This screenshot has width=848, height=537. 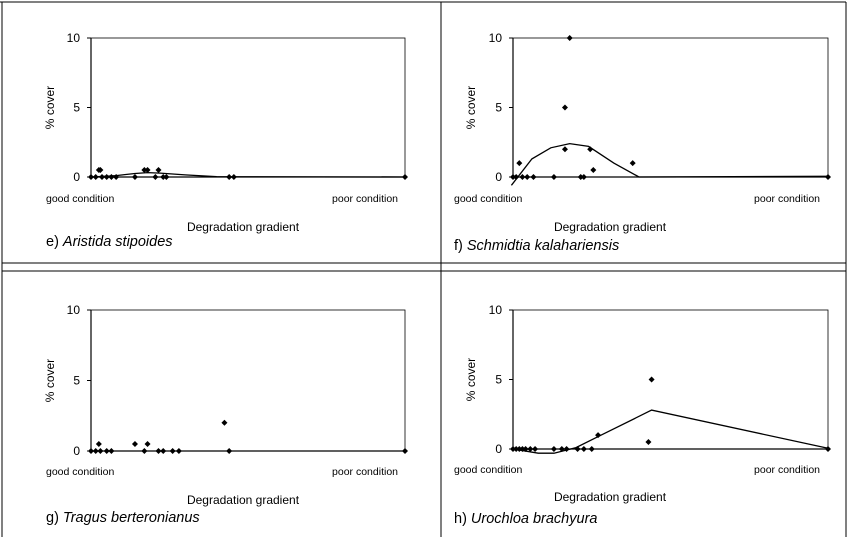 What do you see at coordinates (534, 519) in the screenshot?
I see `species-name: Urochloa brachyura` at bounding box center [534, 519].